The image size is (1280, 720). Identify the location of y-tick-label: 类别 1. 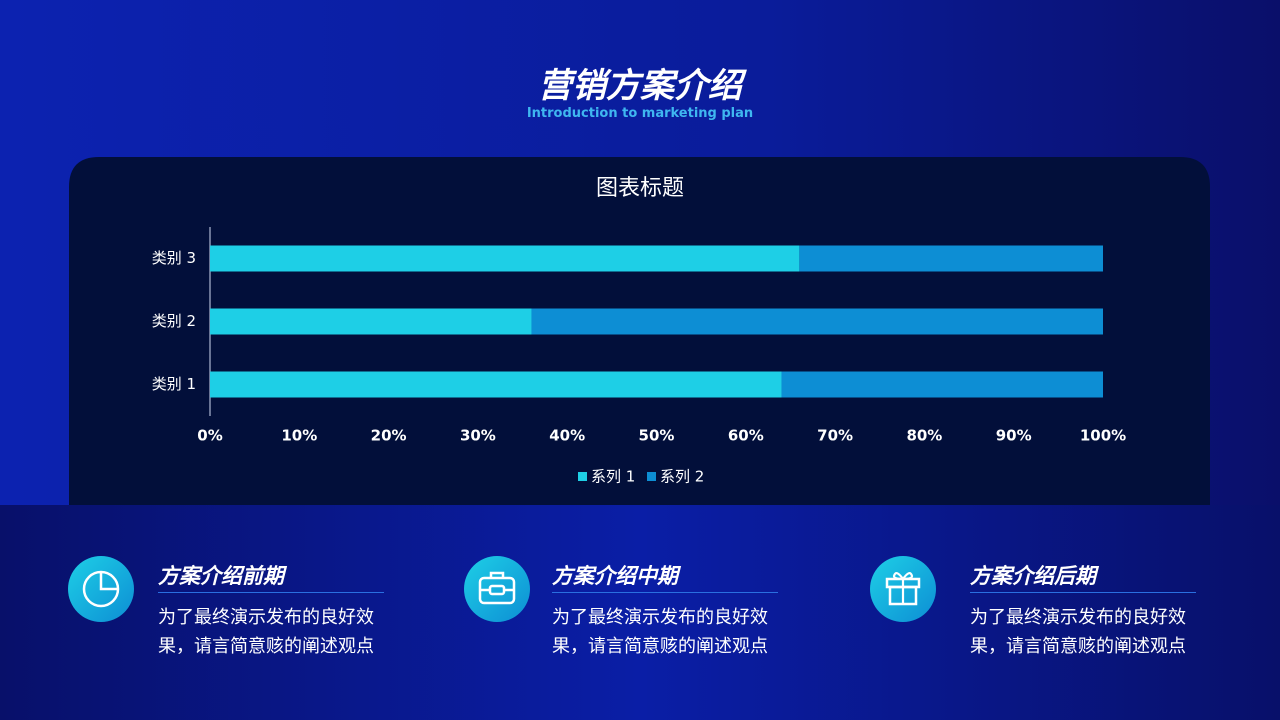
(174, 384).